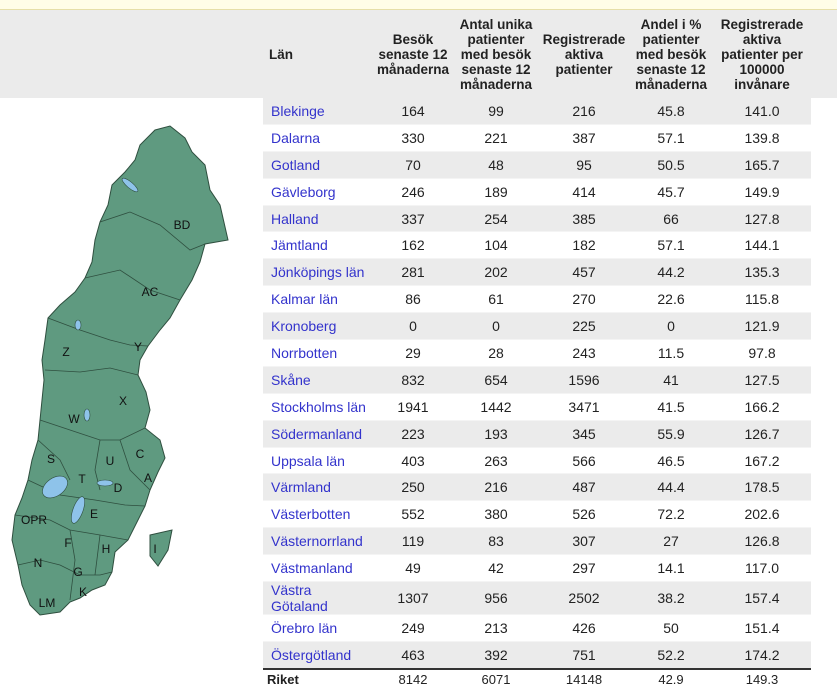 This screenshot has height=689, width=837. What do you see at coordinates (537, 678) in the screenshot?
I see `total-row: Riket 8142 6071 14148 42.9 149.3` at bounding box center [537, 678].